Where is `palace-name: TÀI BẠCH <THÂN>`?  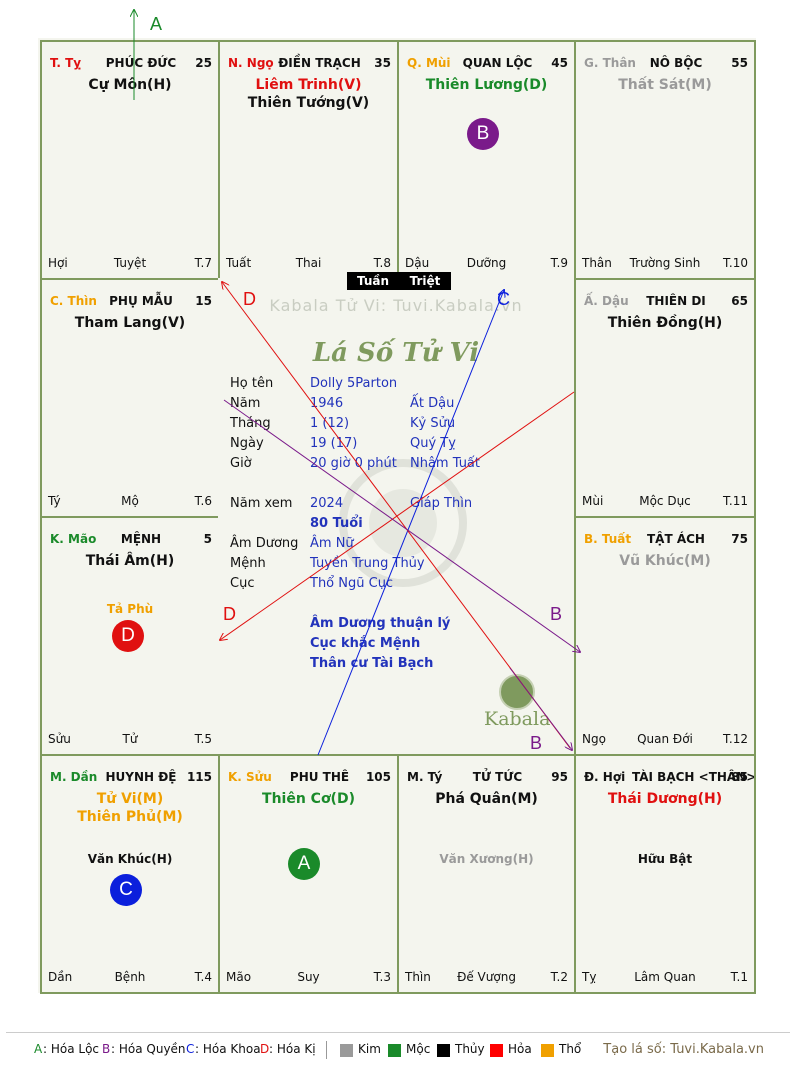
palace-name: TÀI BẠCH <THÂN> is located at coordinates (694, 777).